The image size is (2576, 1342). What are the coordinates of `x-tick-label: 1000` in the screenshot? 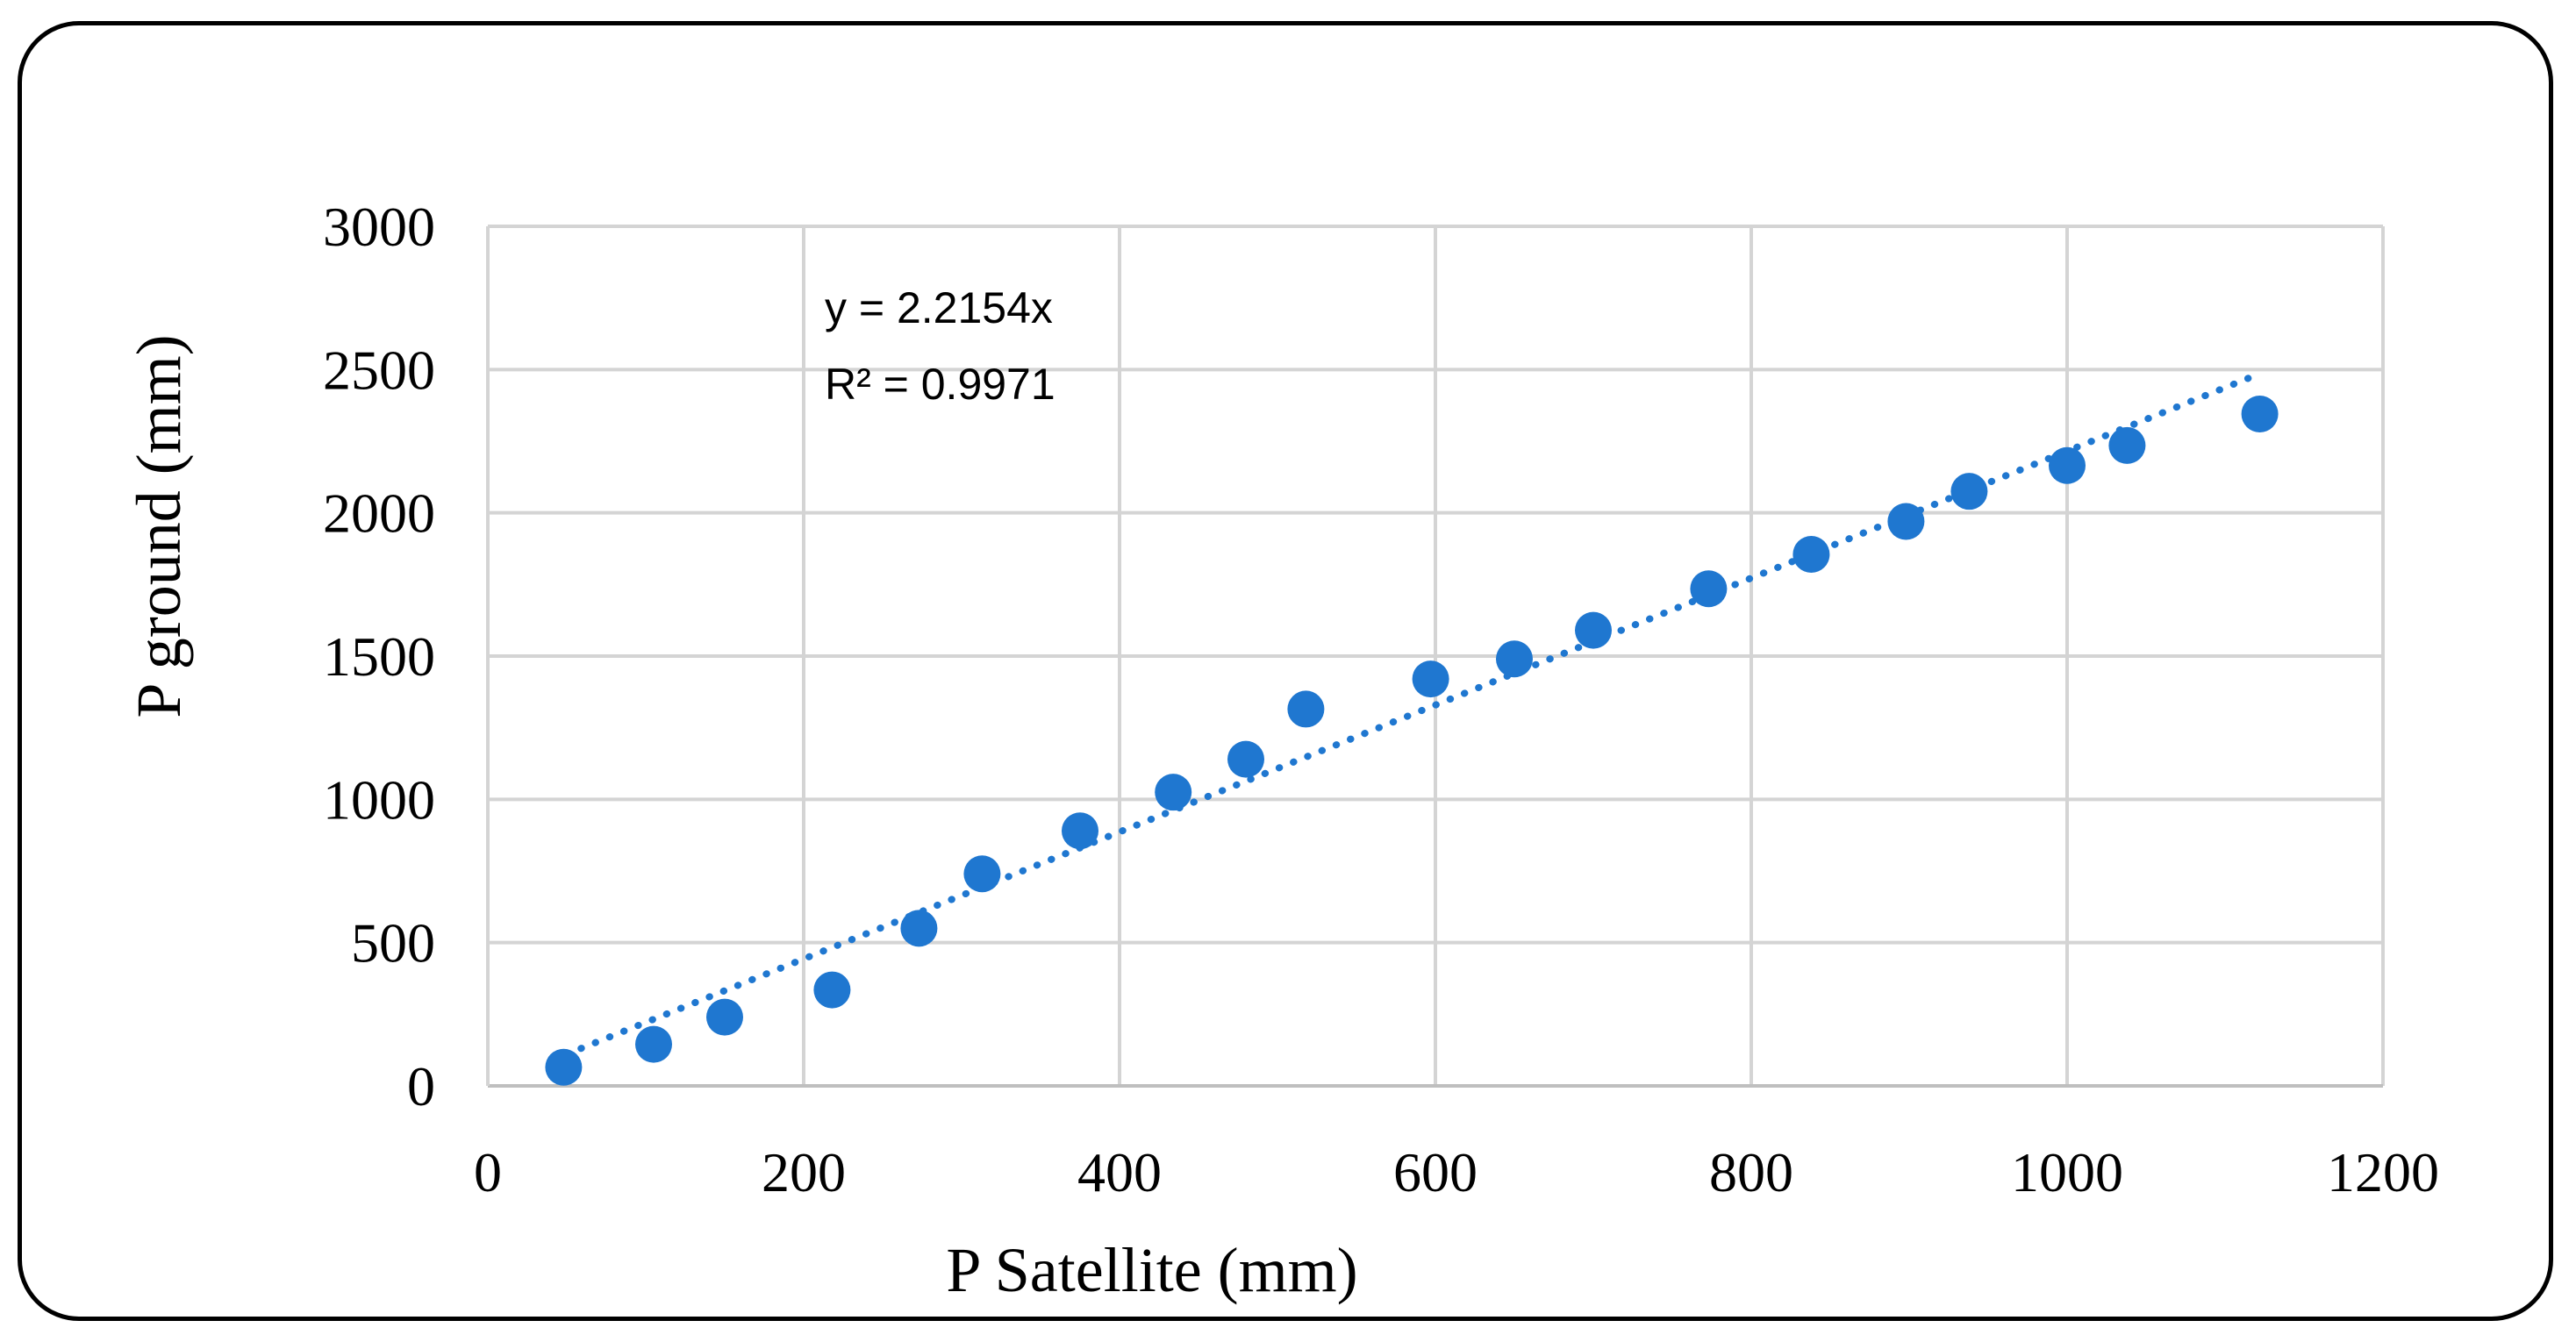 It's located at (2067, 1172).